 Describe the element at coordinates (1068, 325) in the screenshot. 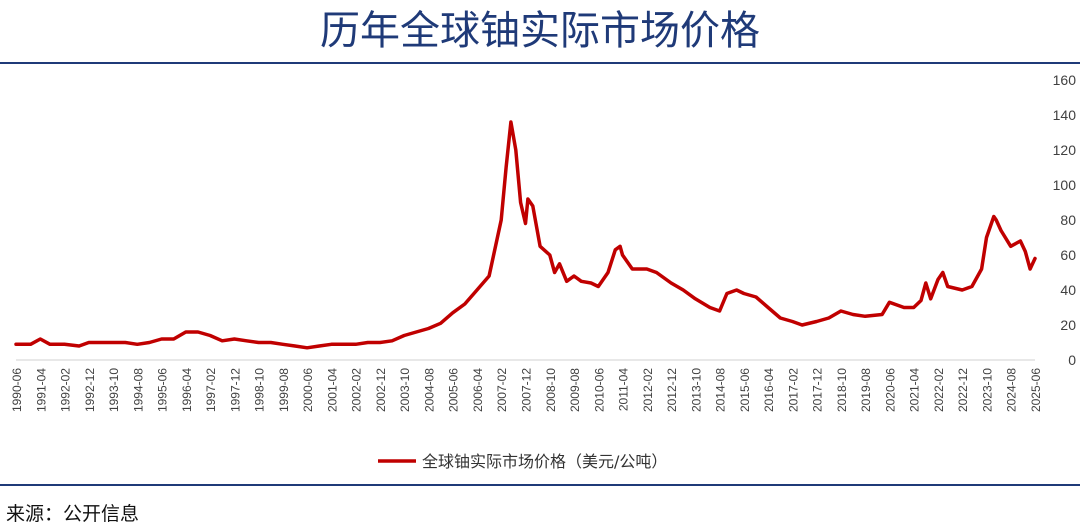

I see `y-tick-label: 20` at that location.